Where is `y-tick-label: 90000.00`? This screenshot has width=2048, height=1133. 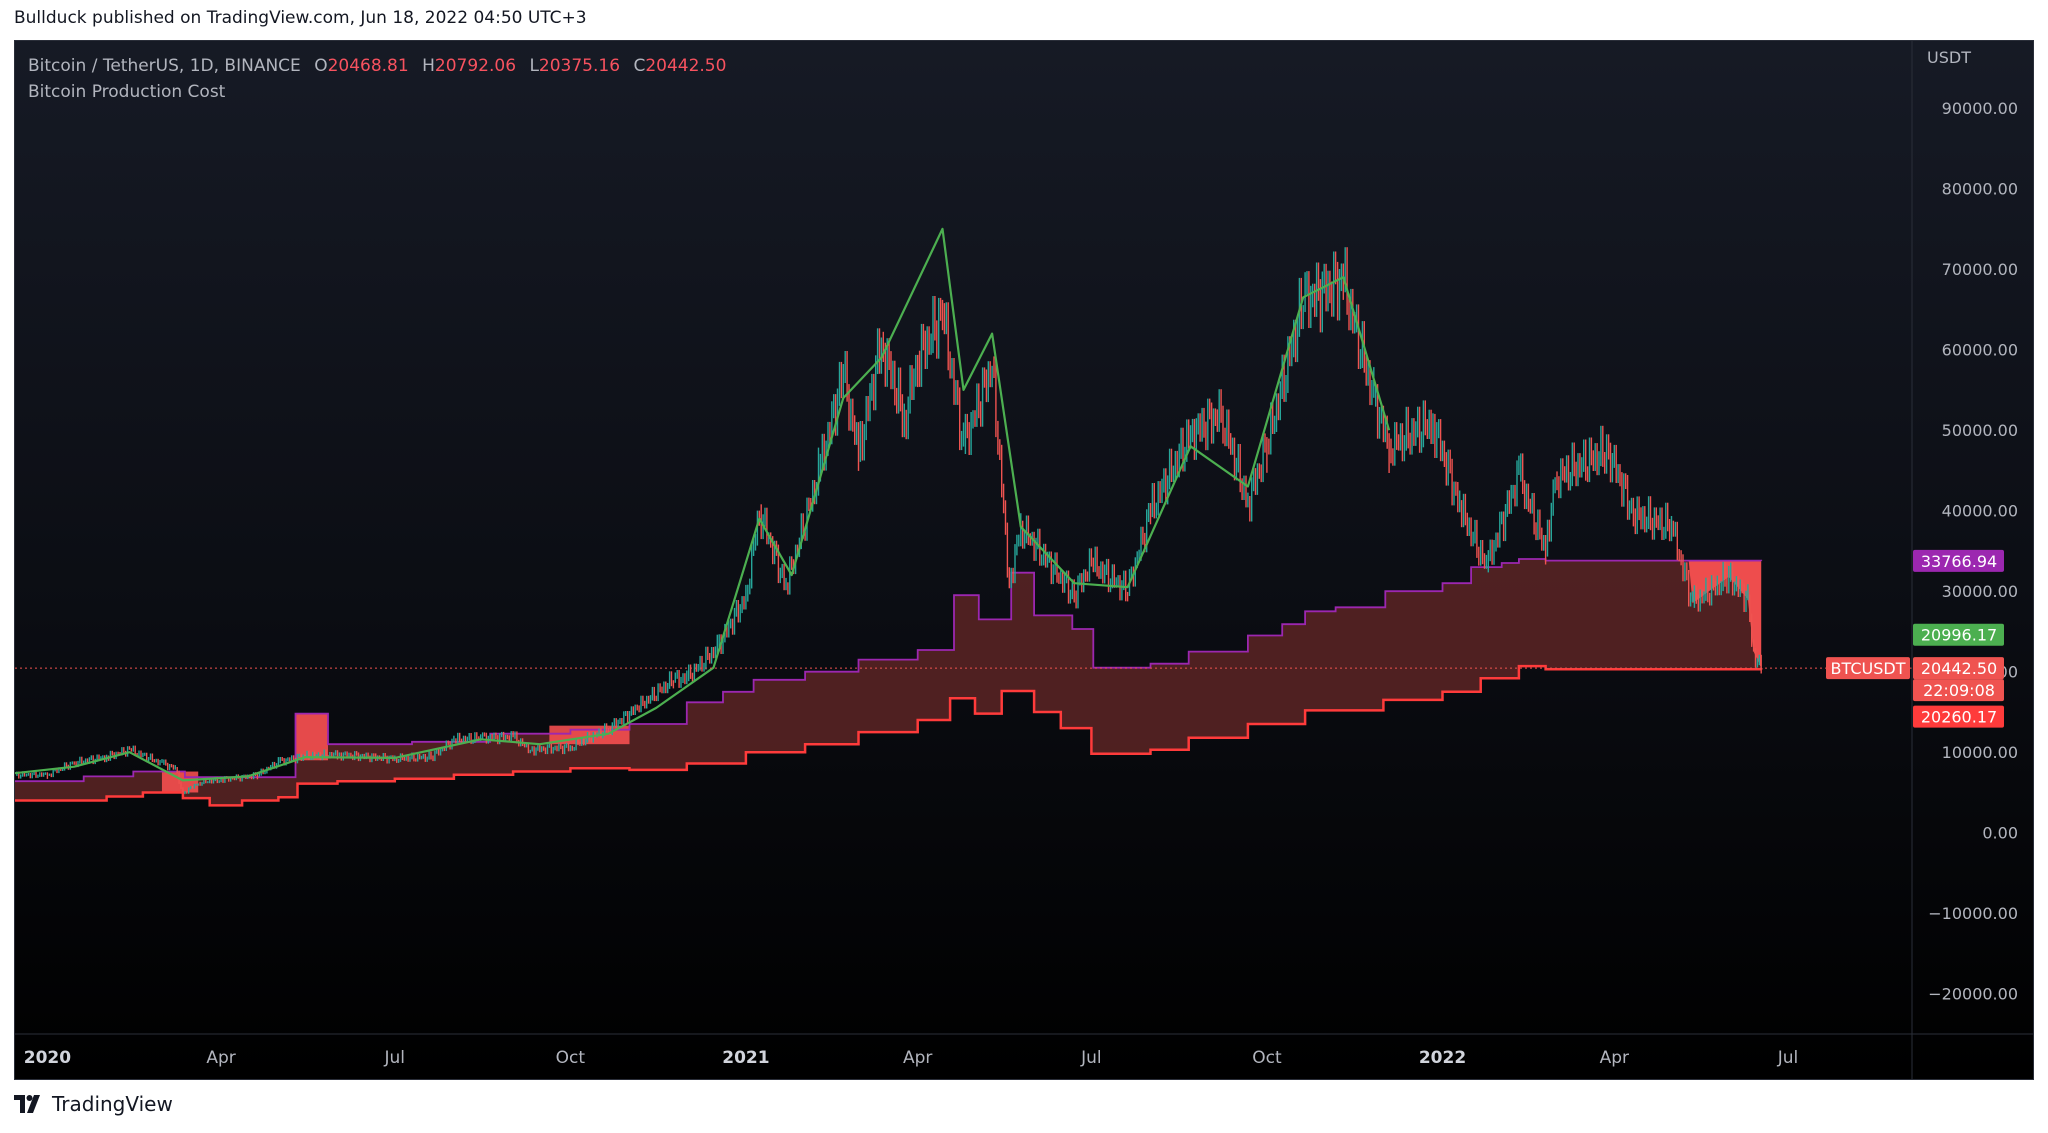
y-tick-label: 90000.00 is located at coordinates (1980, 108).